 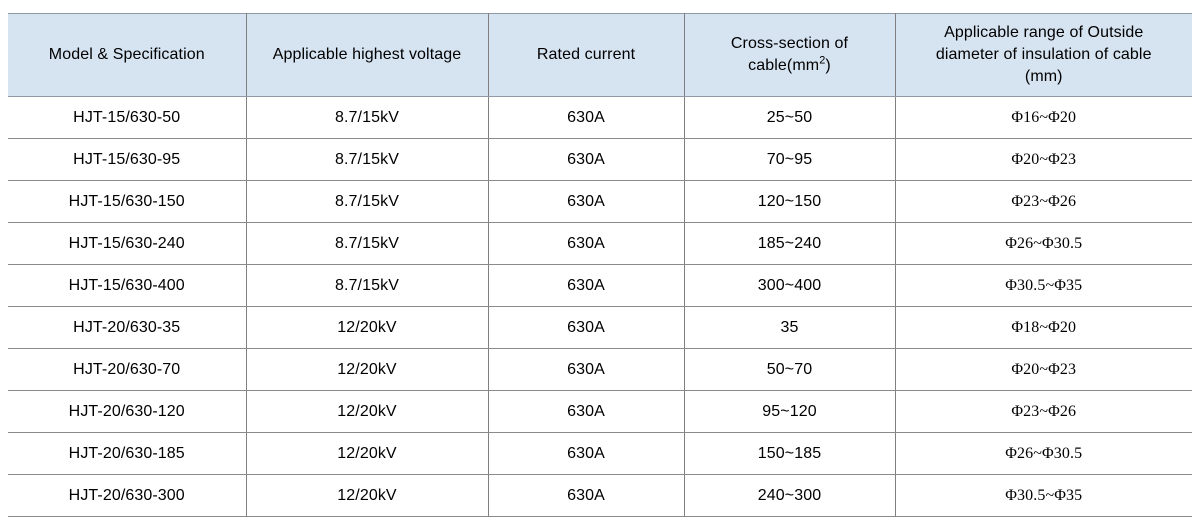 I want to click on column-header-model-specification: Model & Specification, so click(x=127, y=55).